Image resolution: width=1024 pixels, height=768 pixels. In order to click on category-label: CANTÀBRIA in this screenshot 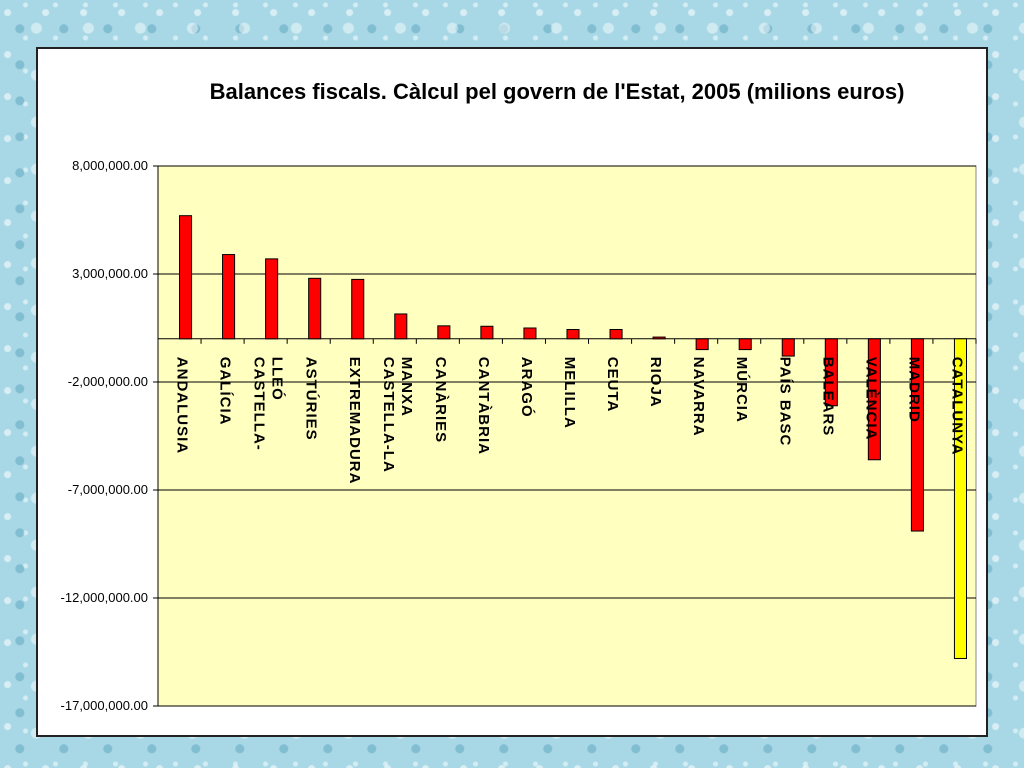, I will do `click(483, 406)`.